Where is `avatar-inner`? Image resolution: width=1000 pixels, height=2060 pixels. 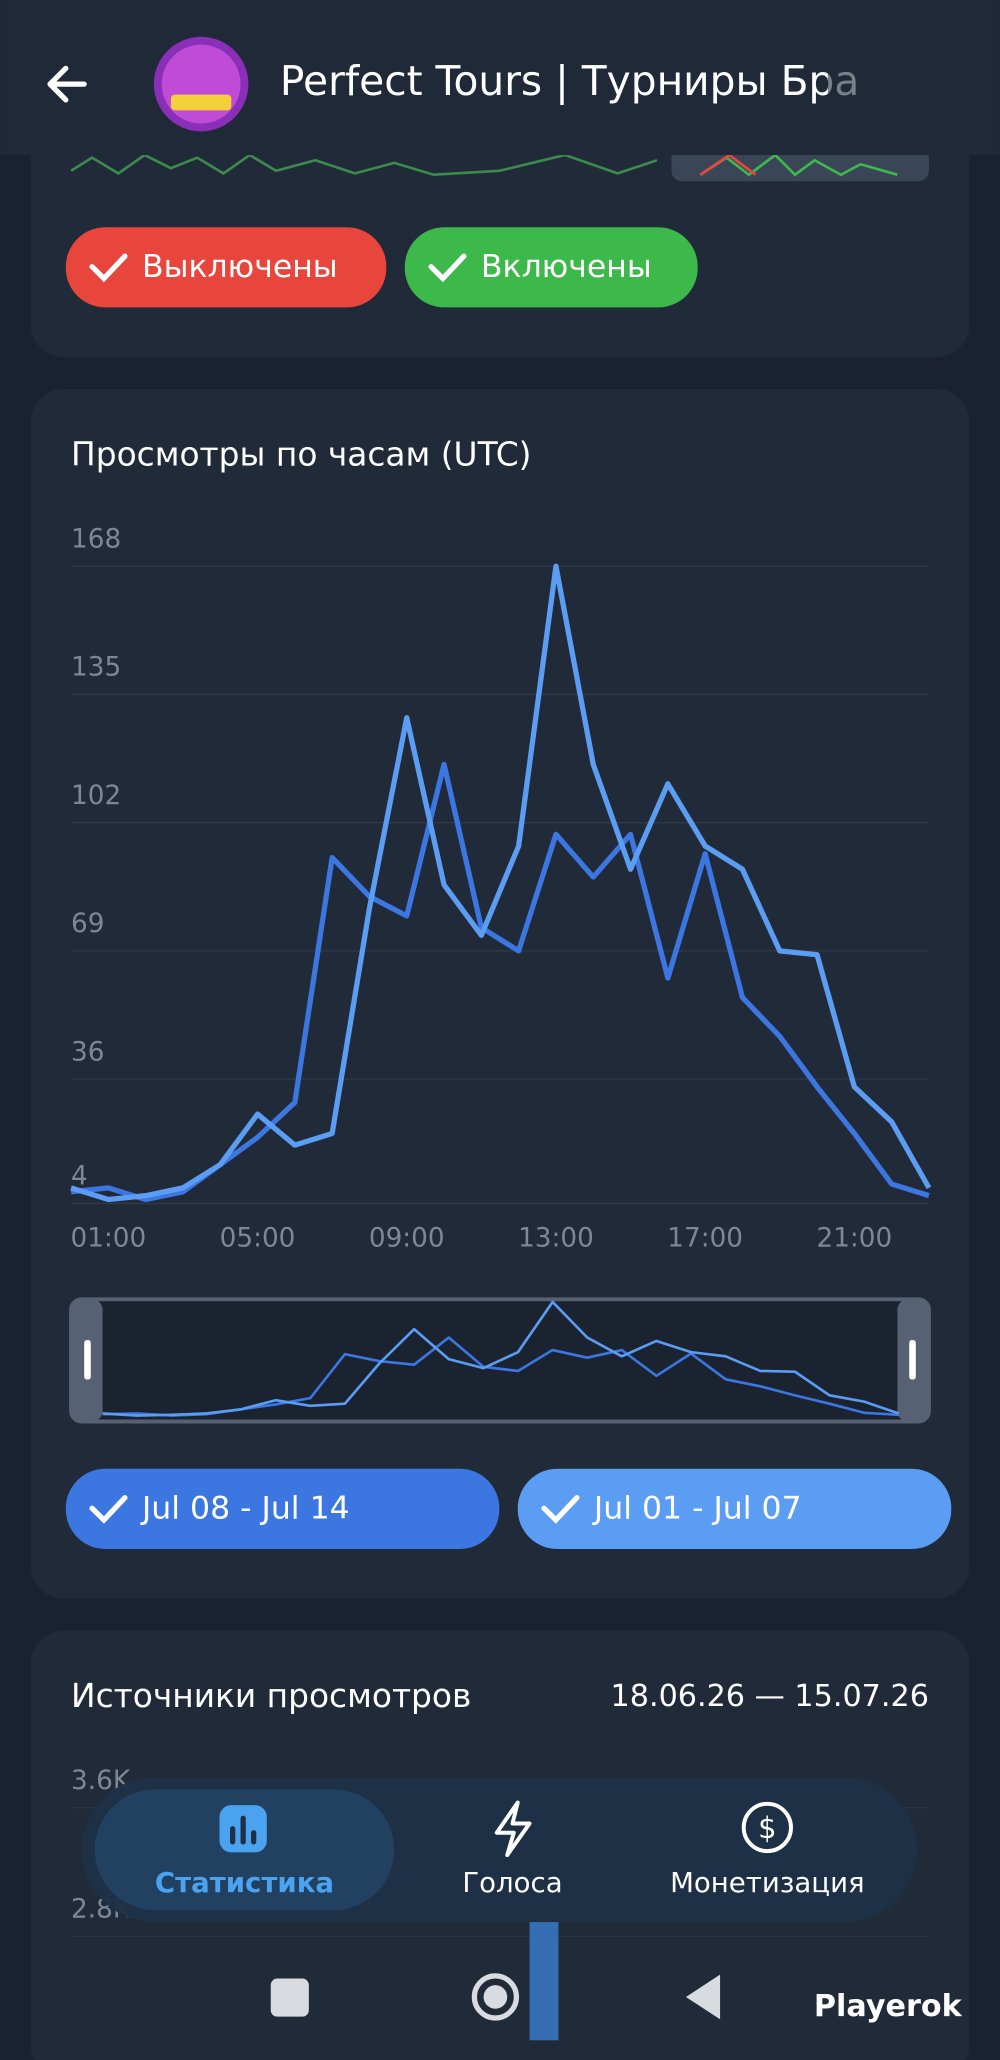 avatar-inner is located at coordinates (201, 84).